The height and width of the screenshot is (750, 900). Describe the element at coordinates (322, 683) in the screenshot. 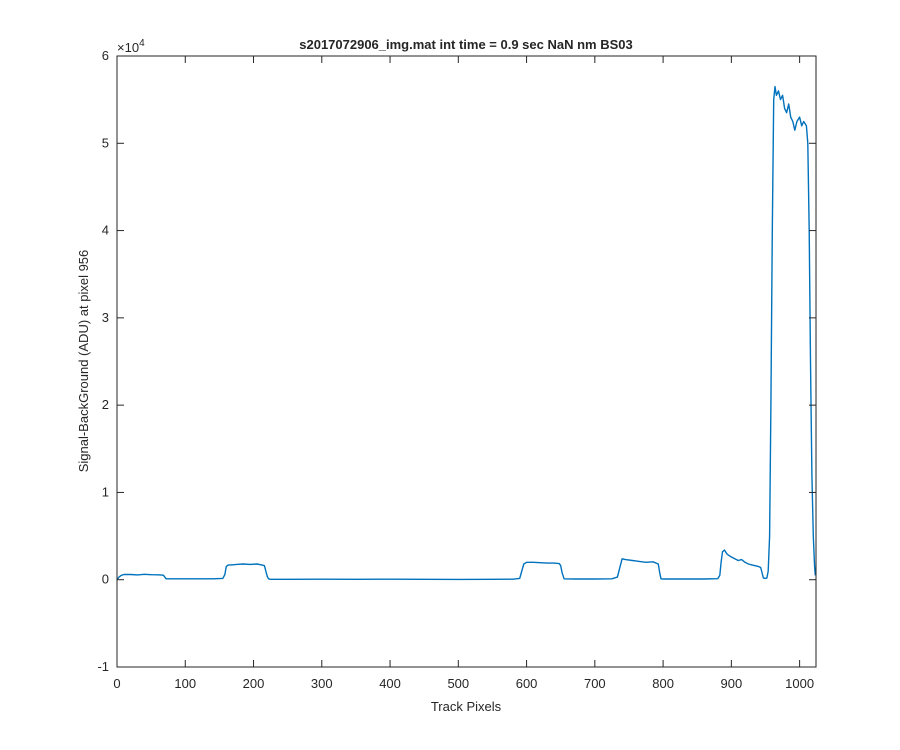

I see `x-tick-label: 300` at that location.